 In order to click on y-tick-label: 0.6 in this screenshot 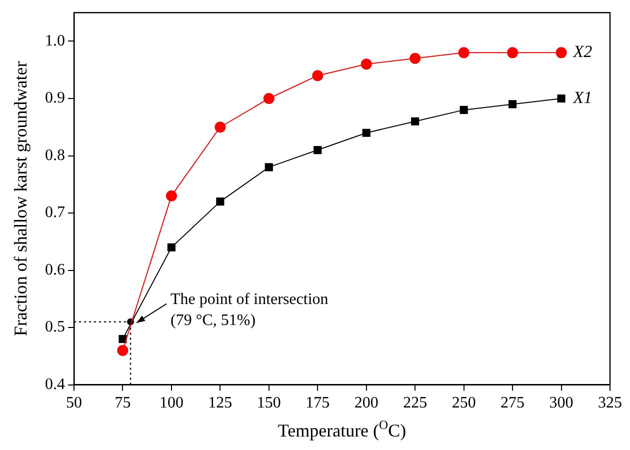, I will do `click(55, 269)`.